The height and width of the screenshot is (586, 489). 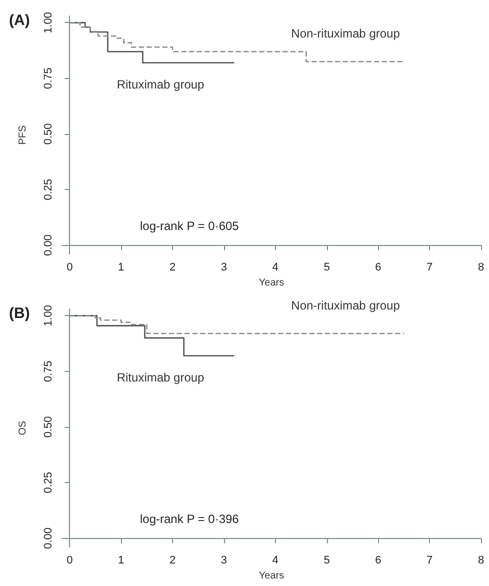 I want to click on annotation: log-rank P = 0·396, so click(x=190, y=519).